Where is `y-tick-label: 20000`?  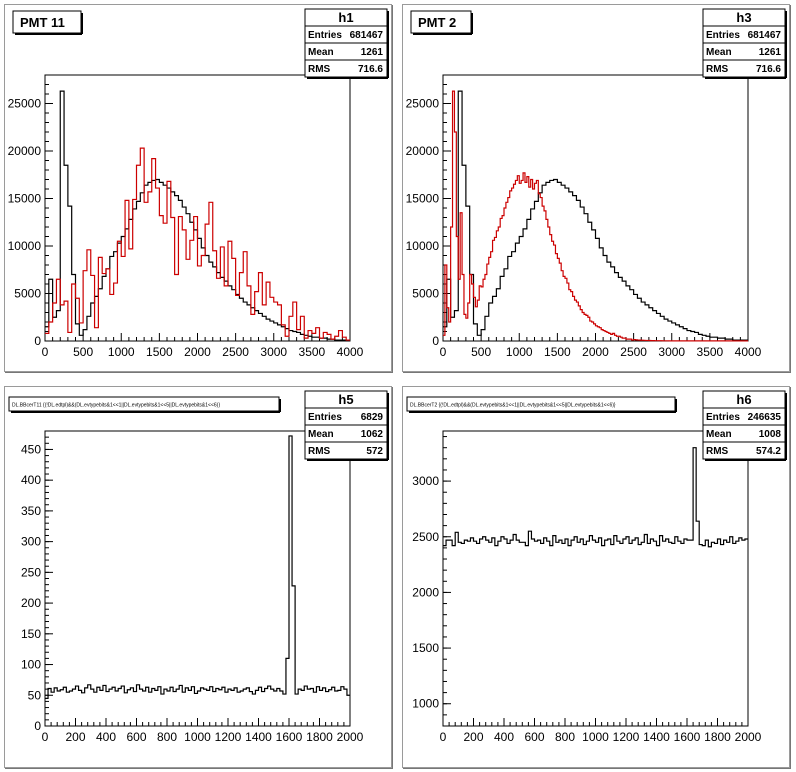 y-tick-label: 20000 is located at coordinates (423, 151).